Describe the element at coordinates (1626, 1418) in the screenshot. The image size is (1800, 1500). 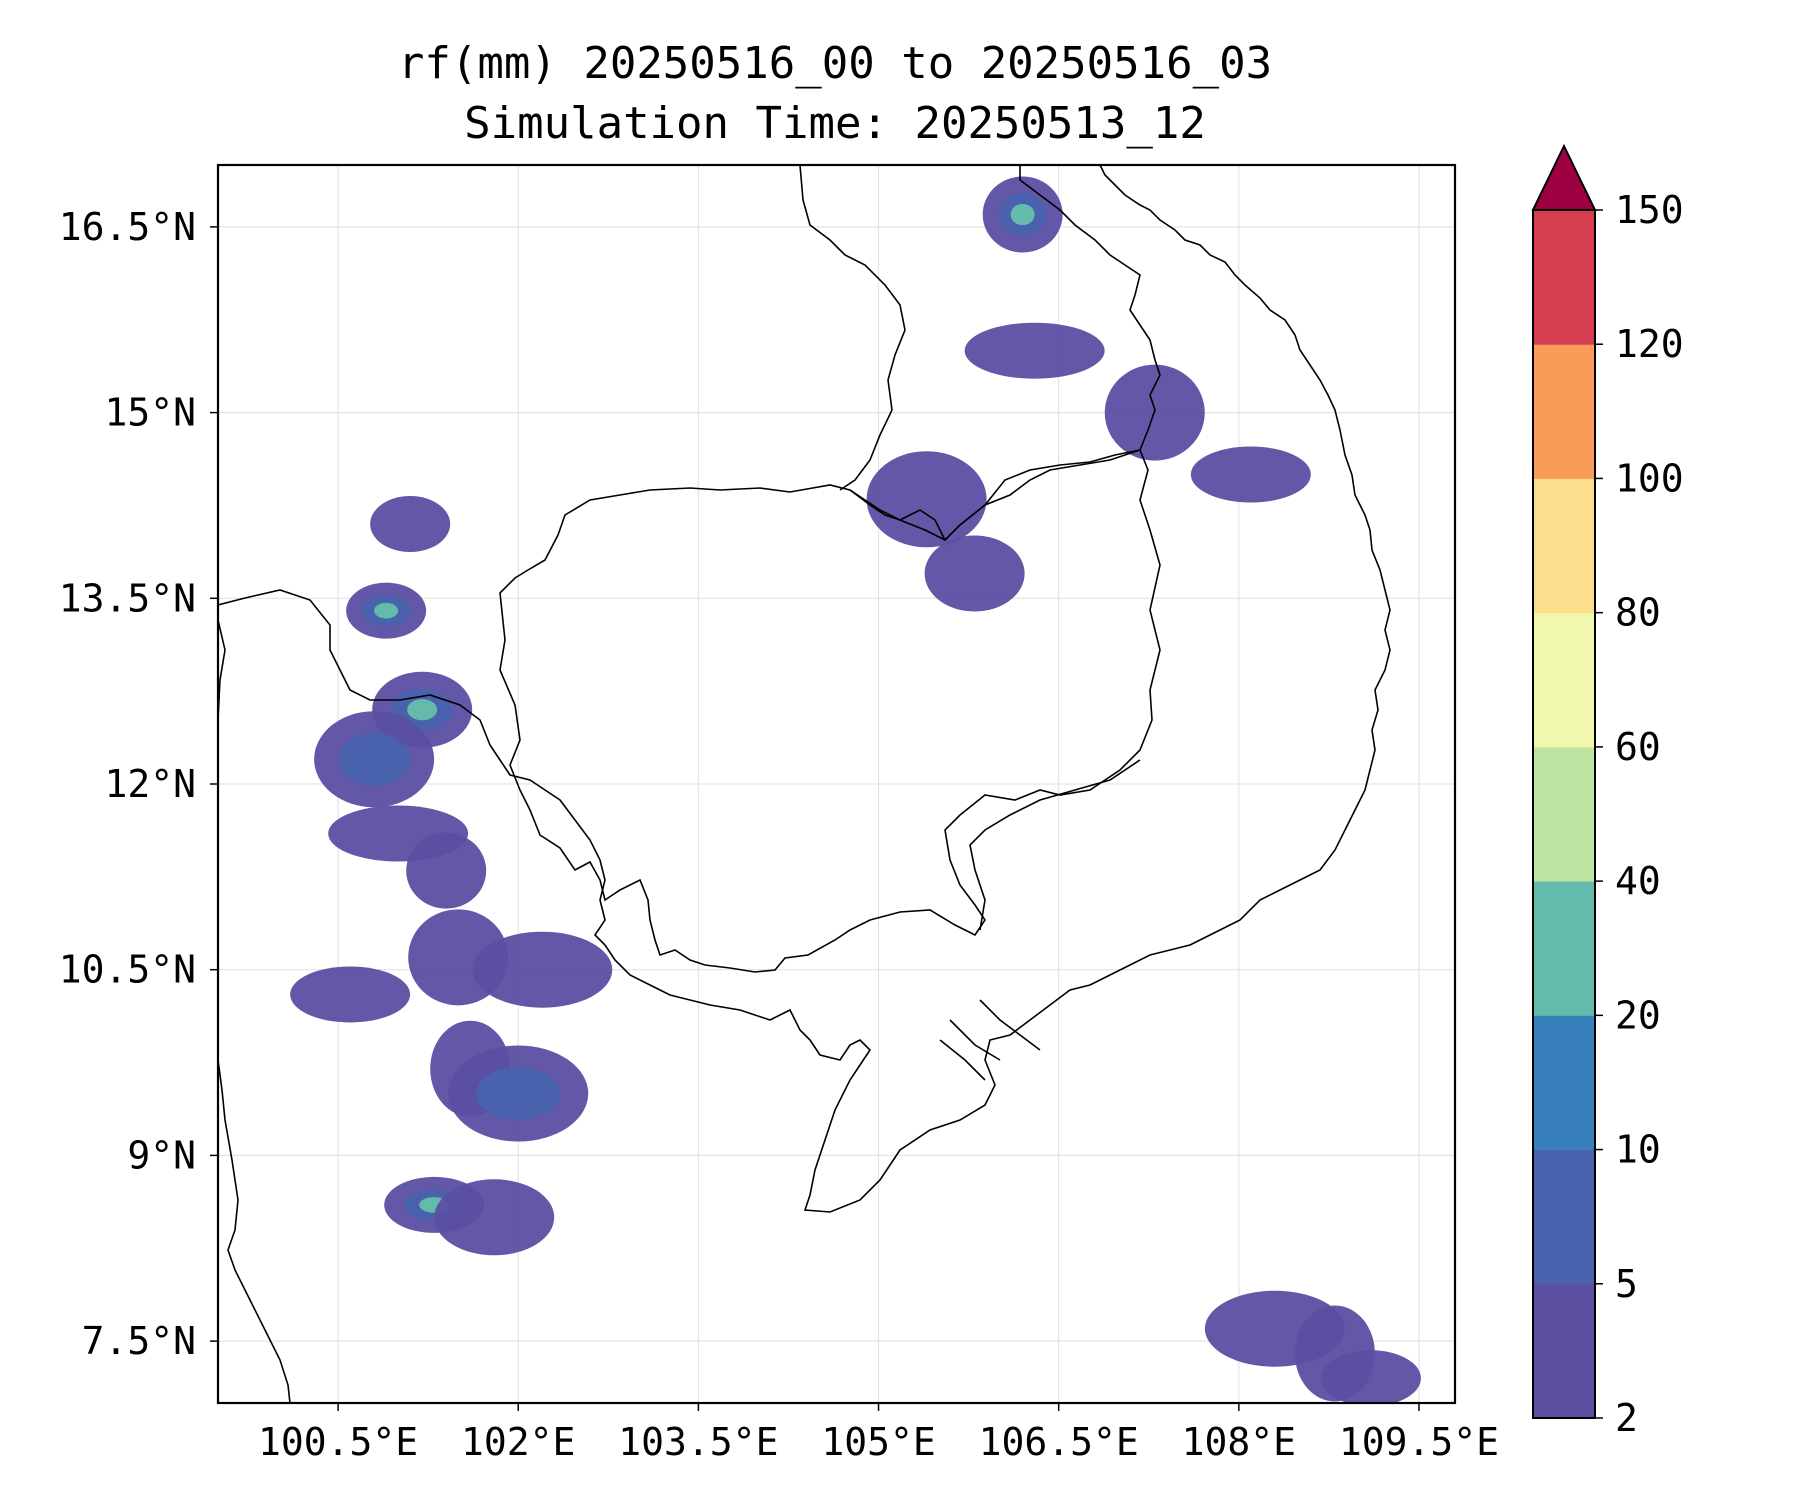
I see `colorbar-tick-label: 2` at that location.